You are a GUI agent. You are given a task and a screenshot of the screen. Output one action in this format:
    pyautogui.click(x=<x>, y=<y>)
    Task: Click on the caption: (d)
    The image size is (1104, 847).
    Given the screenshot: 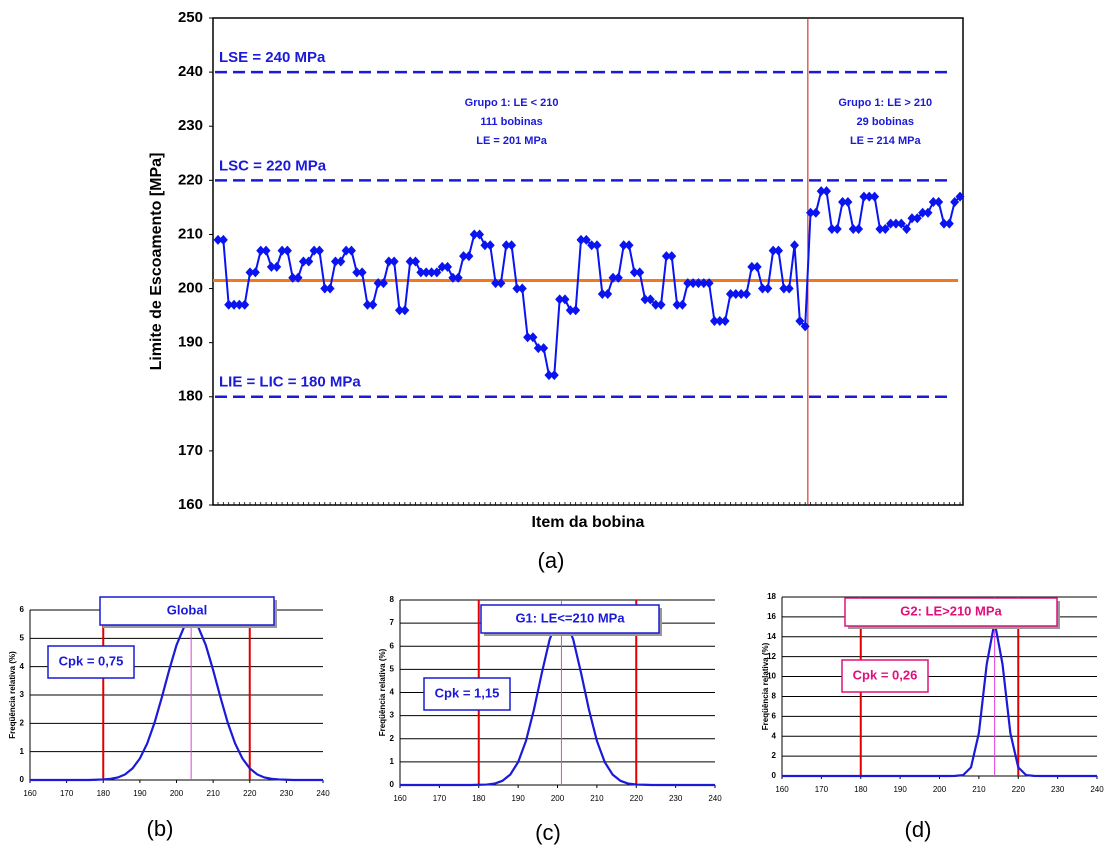 What is the action you would take?
    pyautogui.click(x=918, y=829)
    